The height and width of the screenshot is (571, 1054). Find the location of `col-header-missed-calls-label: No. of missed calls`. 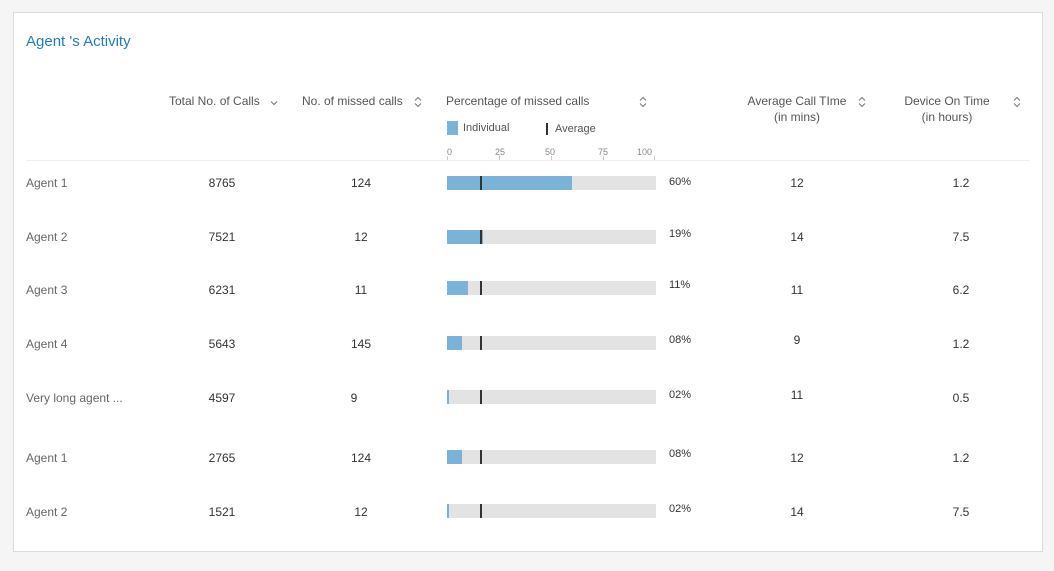

col-header-missed-calls-label: No. of missed calls is located at coordinates (352, 101).